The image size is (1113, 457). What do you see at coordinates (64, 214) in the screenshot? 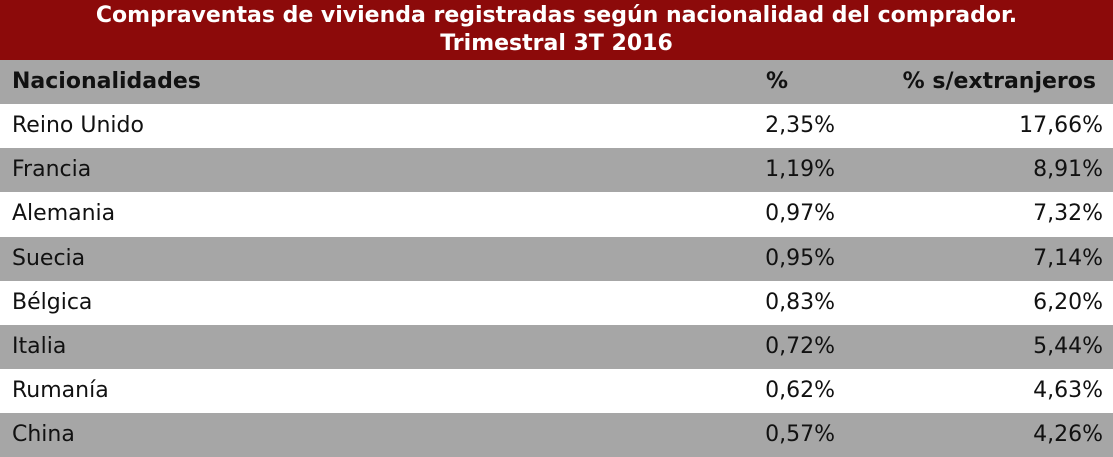
I see `cell: Alemania` at bounding box center [64, 214].